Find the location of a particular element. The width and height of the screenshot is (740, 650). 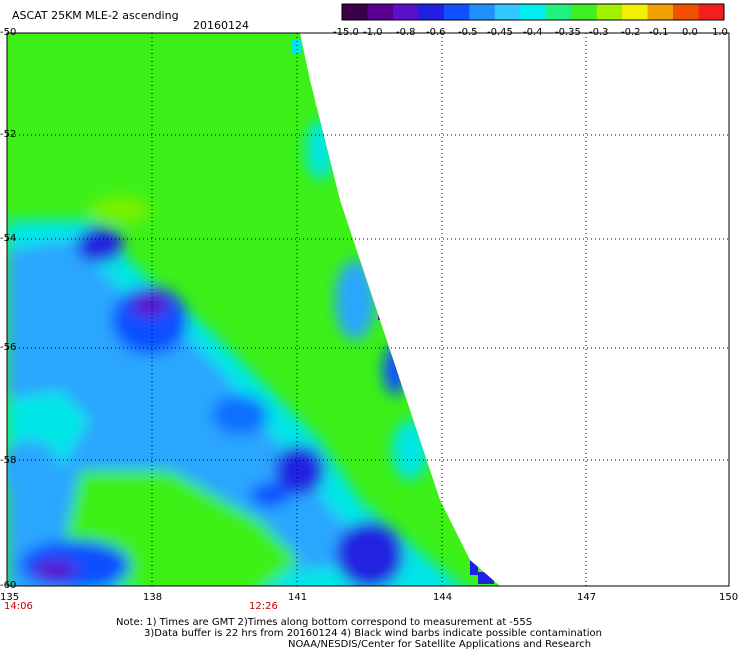

lon-label: 150 is located at coordinates (729, 597).